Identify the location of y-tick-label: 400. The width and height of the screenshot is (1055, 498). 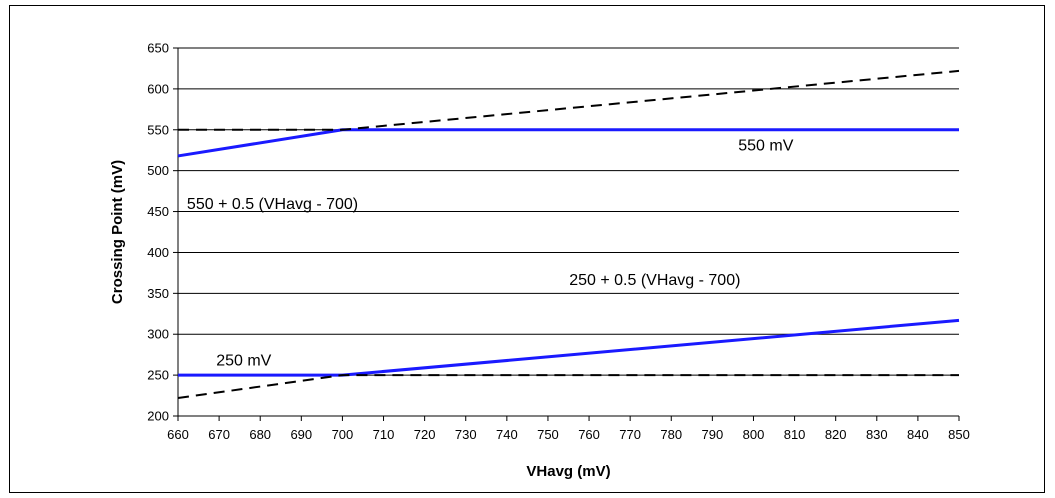
(158, 252).